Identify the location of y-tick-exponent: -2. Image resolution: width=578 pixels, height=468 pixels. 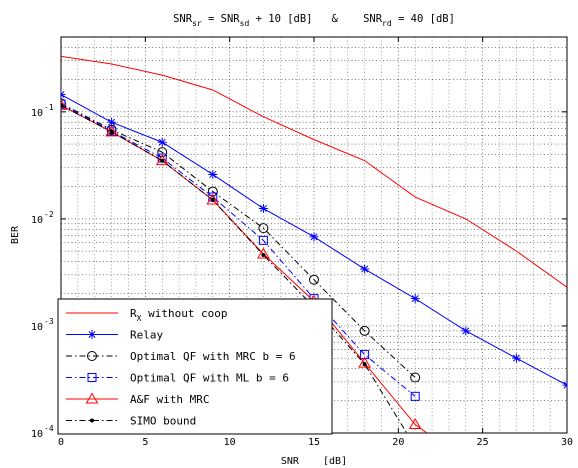
(49, 214).